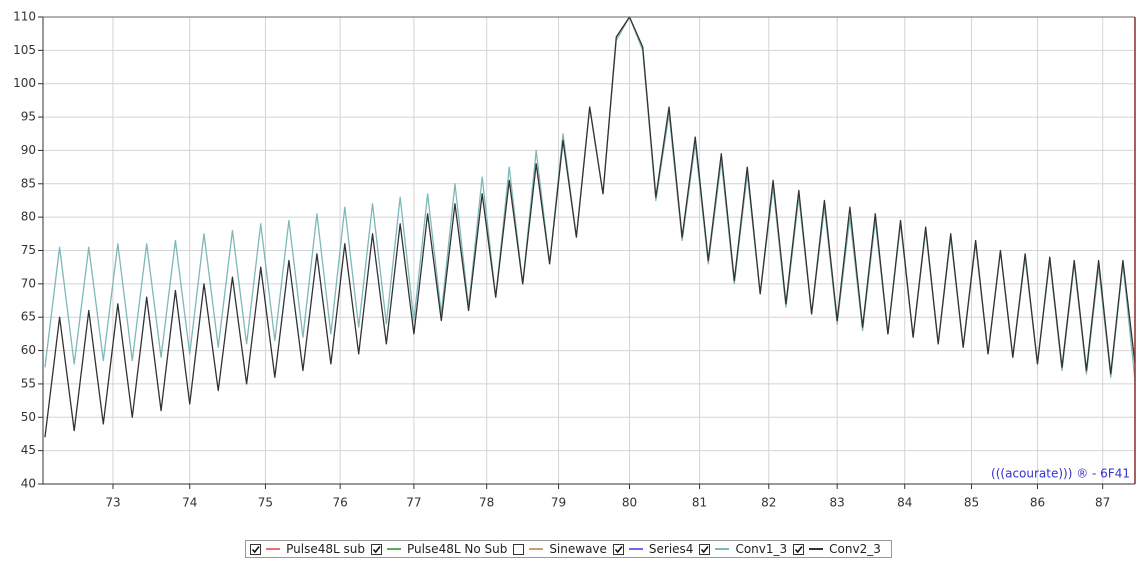 This screenshot has width=1137, height=564. What do you see at coordinates (112, 503) in the screenshot?
I see `x-tick-label: 73` at bounding box center [112, 503].